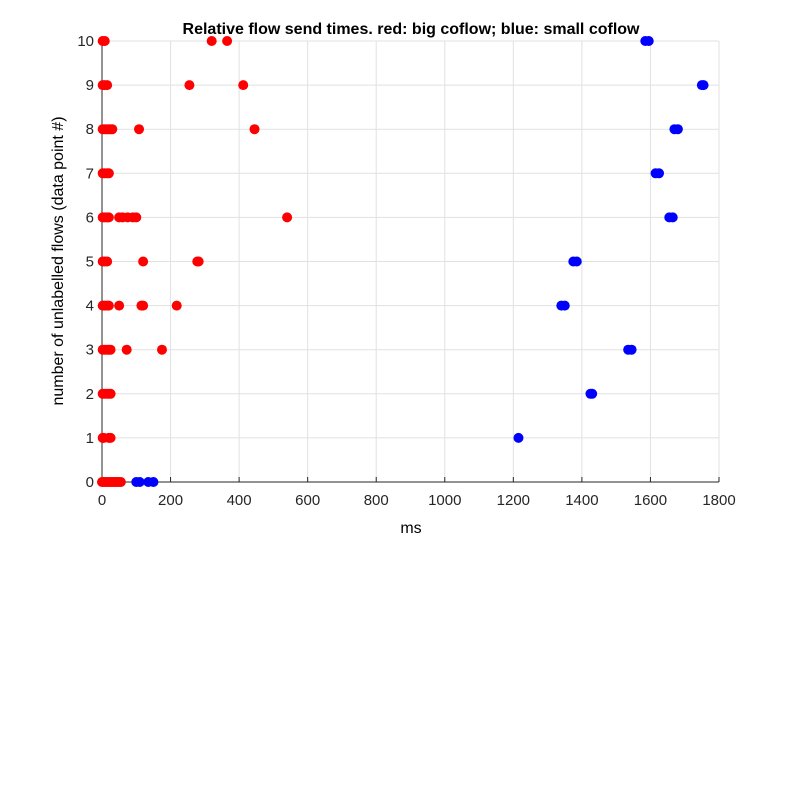  I want to click on y-tick-label: 10, so click(85, 41).